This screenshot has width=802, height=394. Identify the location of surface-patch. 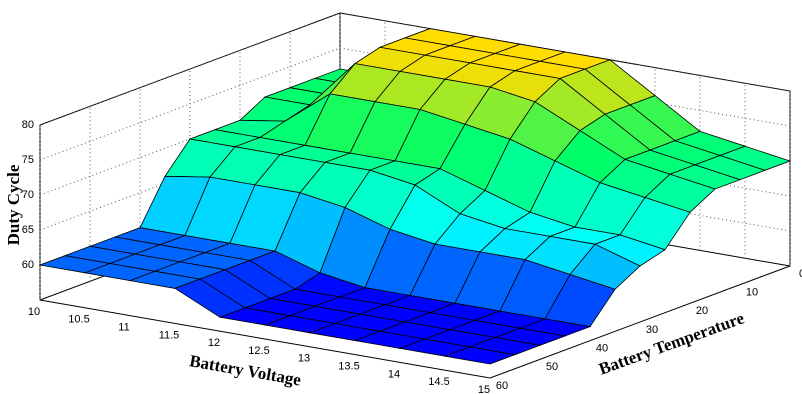
(480, 355).